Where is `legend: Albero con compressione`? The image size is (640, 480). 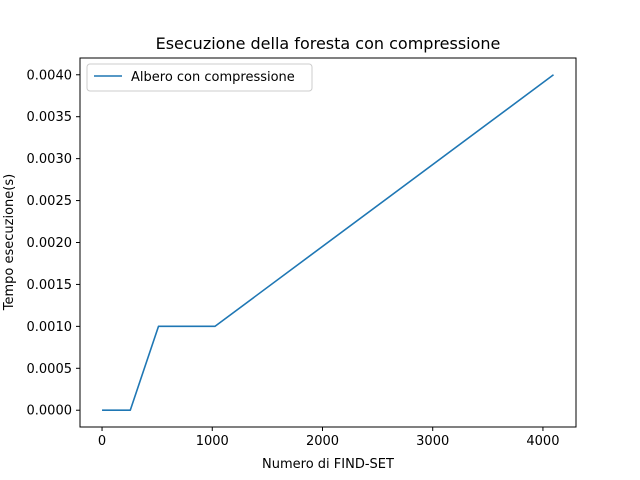
legend: Albero con compressione is located at coordinates (199, 77).